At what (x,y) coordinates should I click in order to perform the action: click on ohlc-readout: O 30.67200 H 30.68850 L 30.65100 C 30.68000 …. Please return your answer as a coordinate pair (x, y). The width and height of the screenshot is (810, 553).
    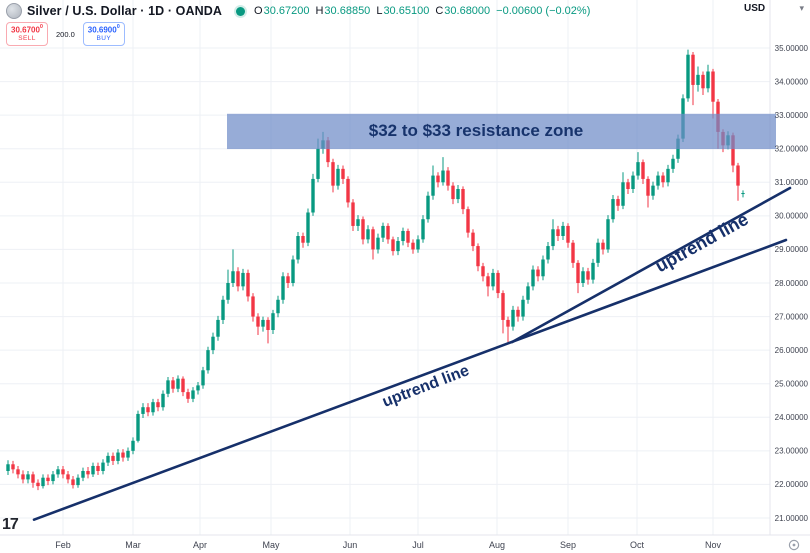
    Looking at the image, I should click on (422, 11).